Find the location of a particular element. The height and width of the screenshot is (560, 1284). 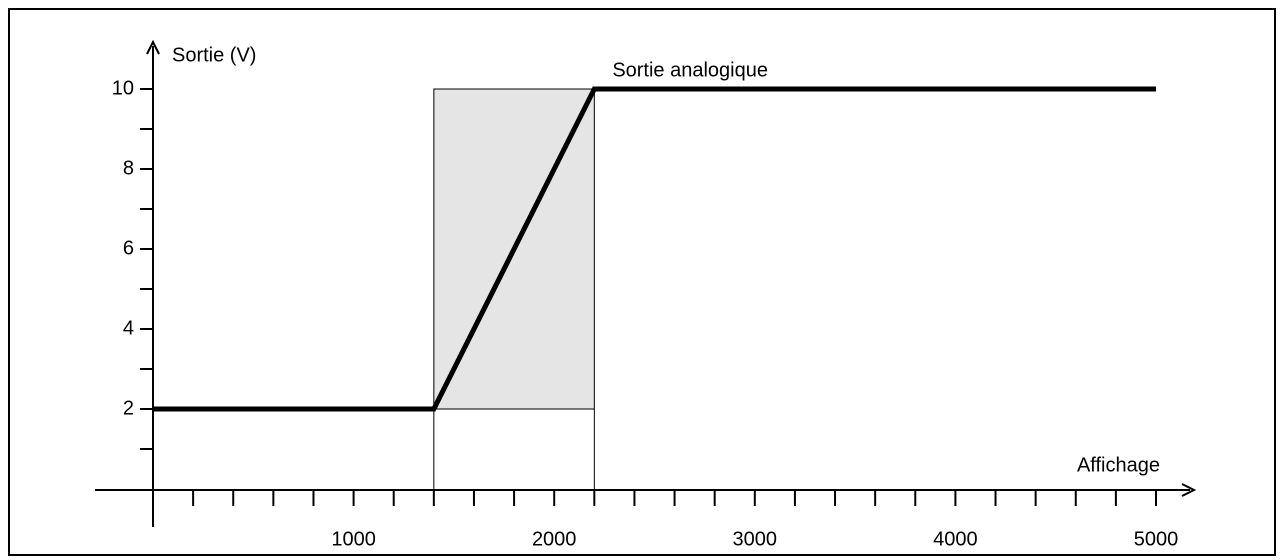

y-tick-label: 2 is located at coordinates (128, 408).